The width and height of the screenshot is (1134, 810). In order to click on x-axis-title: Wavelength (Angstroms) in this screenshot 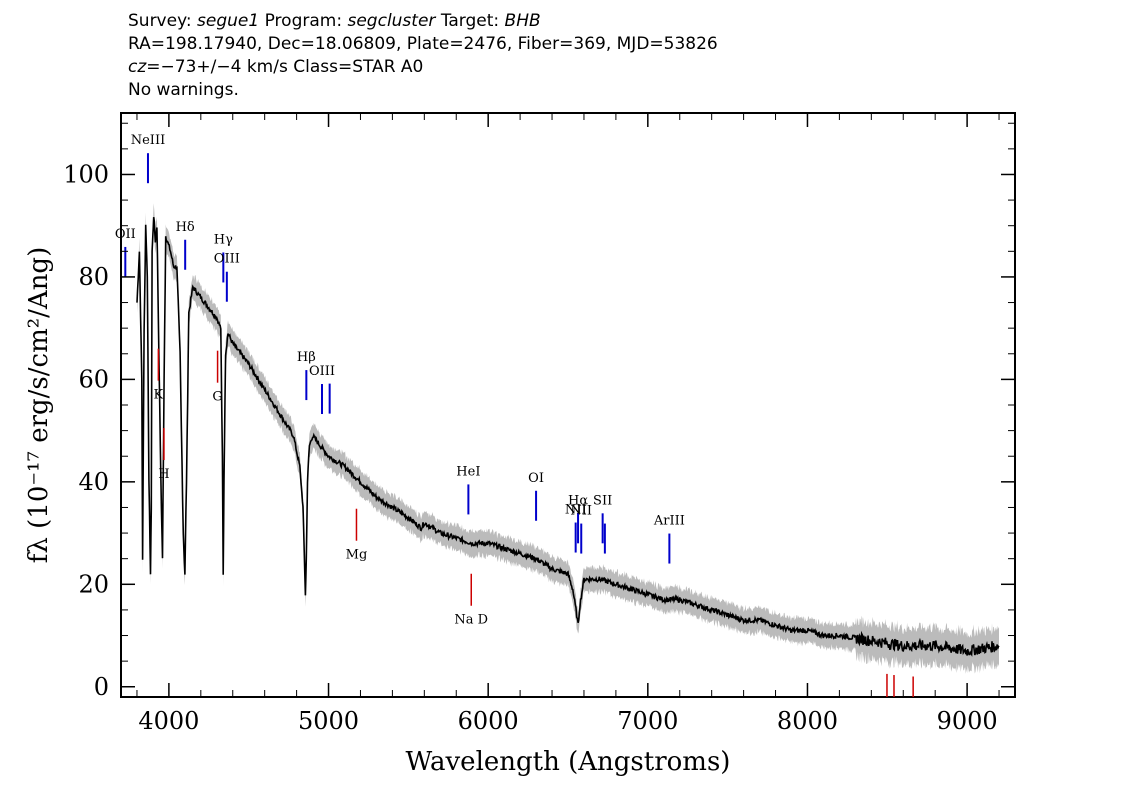, I will do `click(568, 762)`.